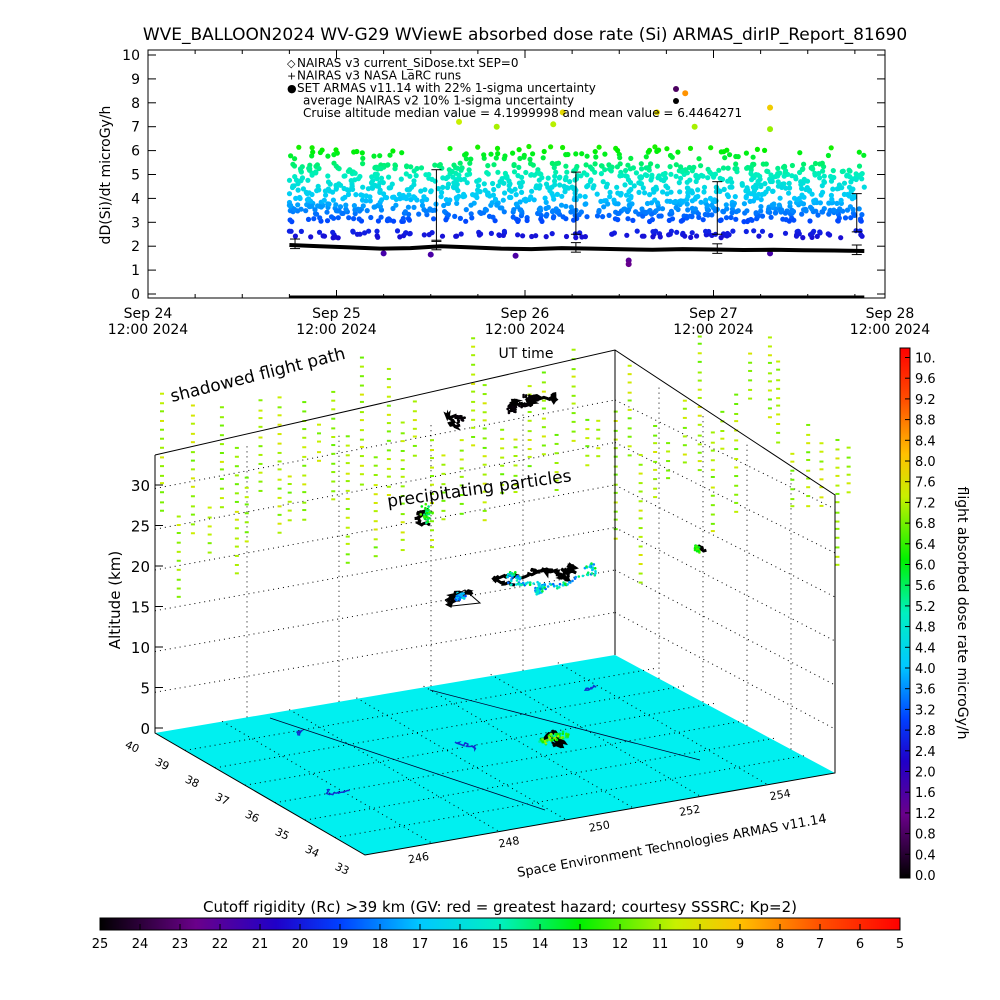  I want to click on colorbar-tick-label: 6.0, so click(925, 566).